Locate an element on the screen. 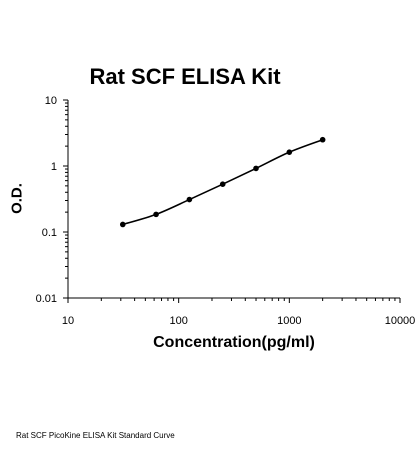 This screenshot has width=420, height=450. y-tick-label: 0.1 is located at coordinates (49, 233).